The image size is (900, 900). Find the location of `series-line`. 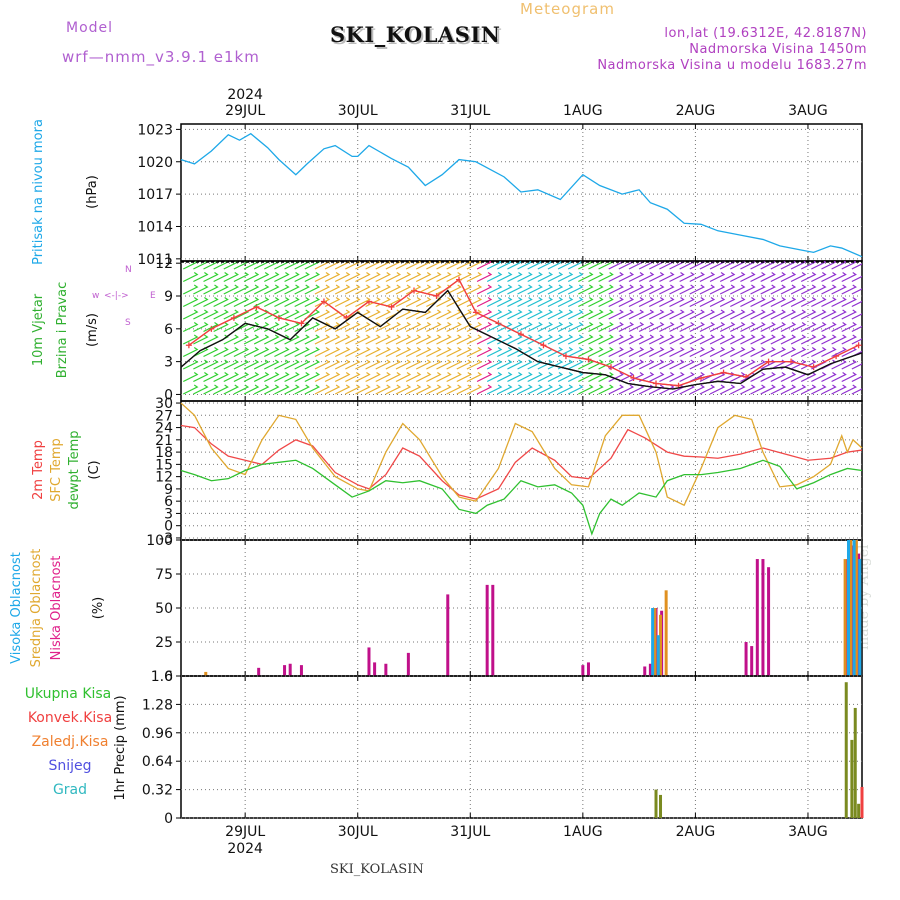

series-line is located at coordinates (521, 497).